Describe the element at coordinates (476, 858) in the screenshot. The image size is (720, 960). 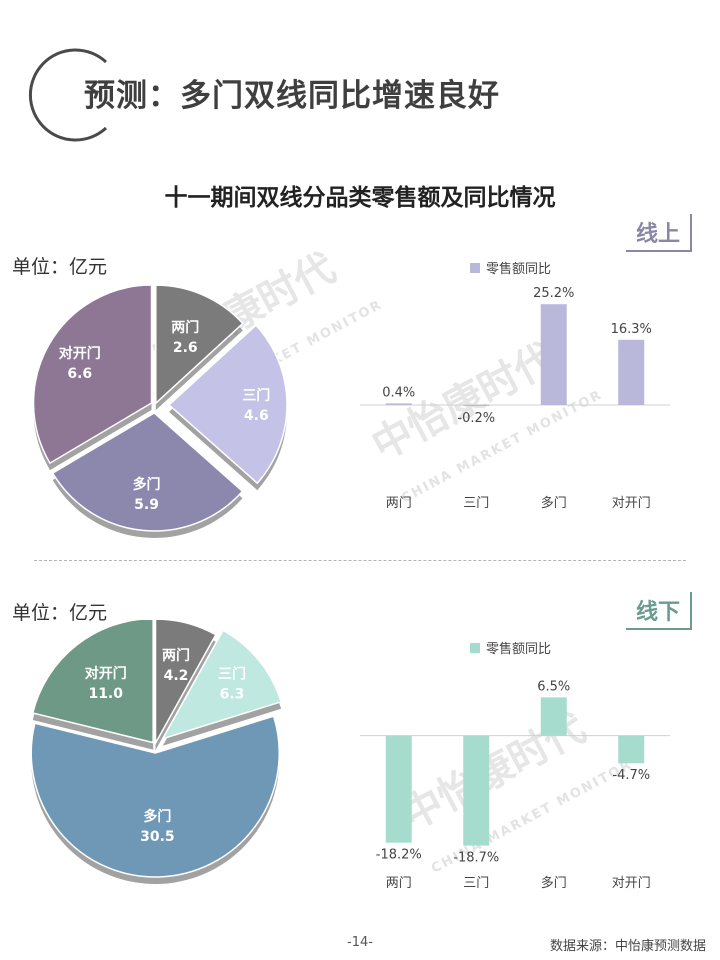
I see `data-label: -18.7%` at that location.